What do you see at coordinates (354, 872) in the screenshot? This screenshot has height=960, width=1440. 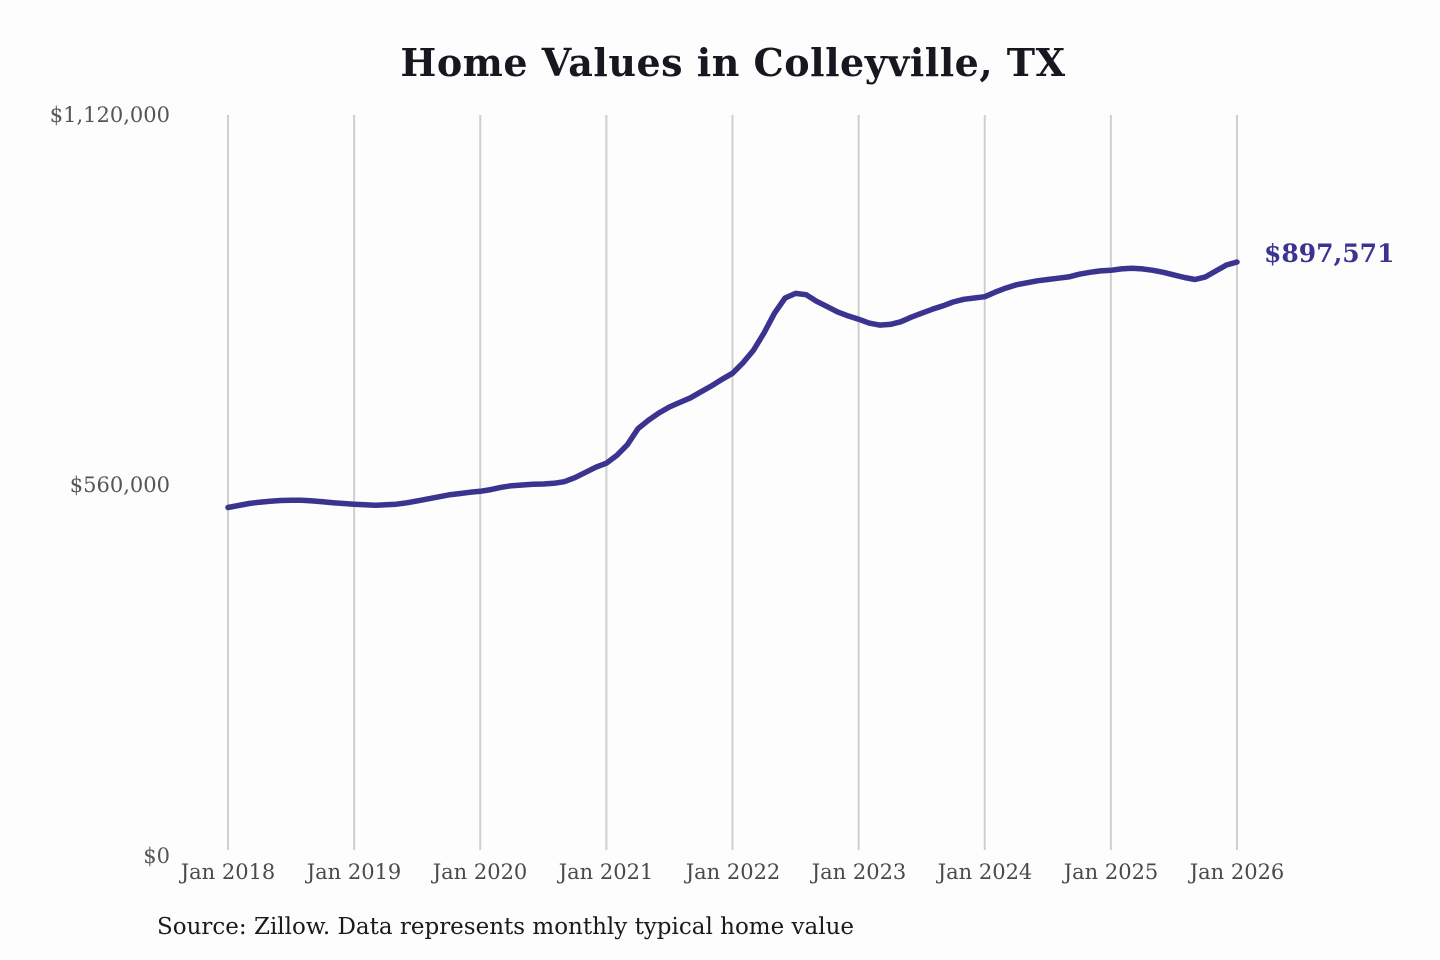 I see `x-axis-tick-2019: Jan 2019` at bounding box center [354, 872].